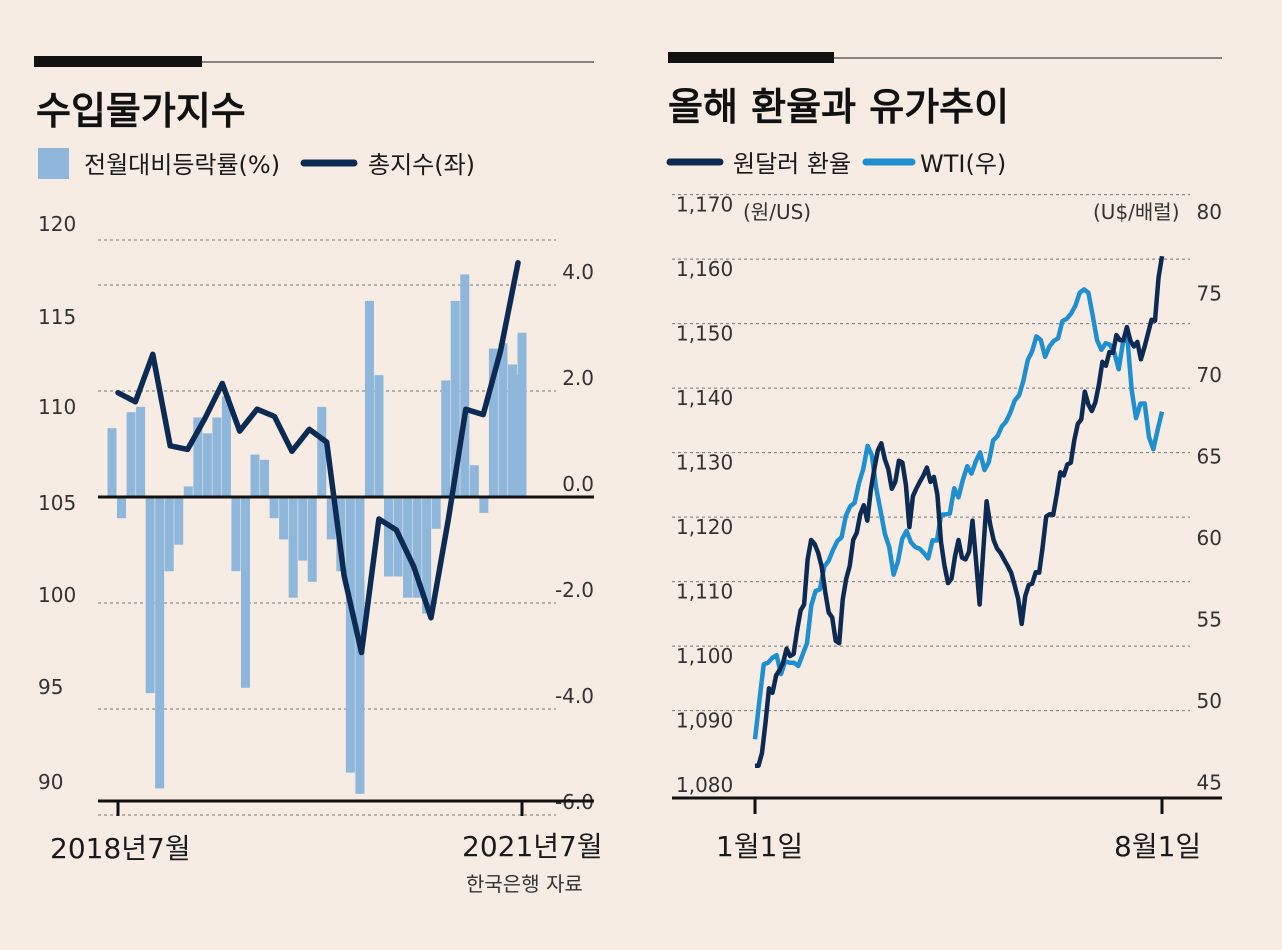 The width and height of the screenshot is (1282, 950). Describe the element at coordinates (751, 57) in the screenshot. I see `right-title-accent-bar` at that location.